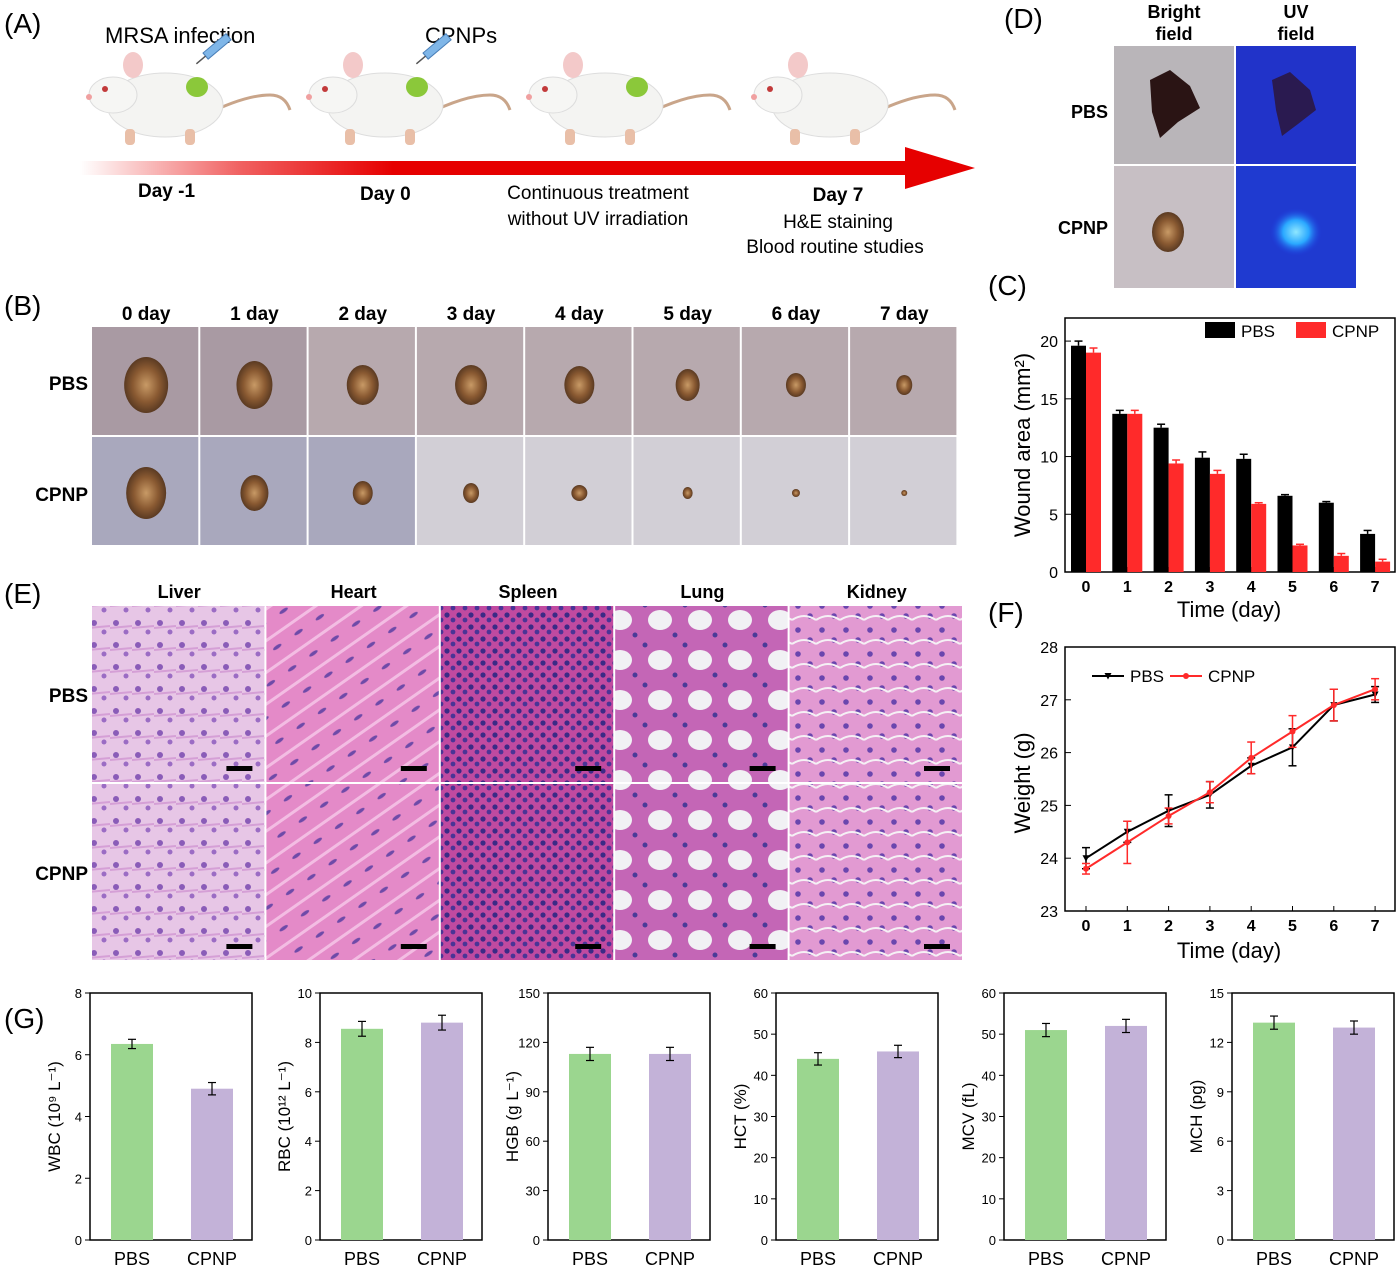 The height and width of the screenshot is (1273, 1400). Describe the element at coordinates (1209, 926) in the screenshot. I see `chart-f-xtick-label: 3` at that location.